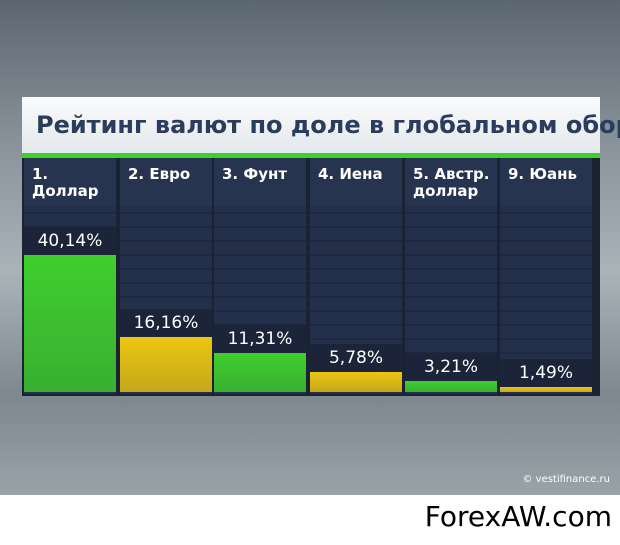 Image resolution: width=620 pixels, height=545 pixels. I want to click on category-label: 2. Евро, so click(159, 174).